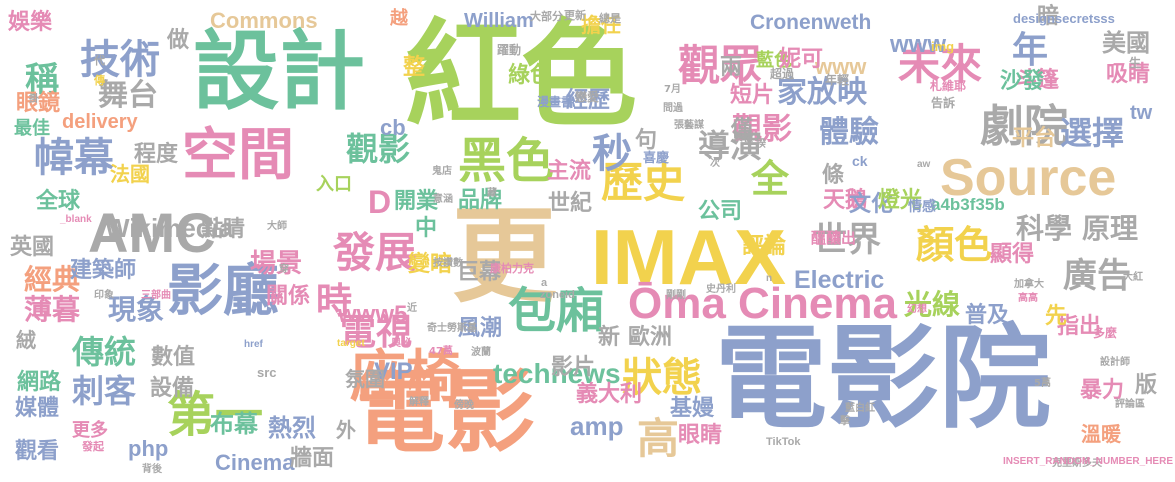 The height and width of the screenshot is (482, 1175). Describe the element at coordinates (845, 200) in the screenshot. I see `cloud-word: 天鵝` at that location.